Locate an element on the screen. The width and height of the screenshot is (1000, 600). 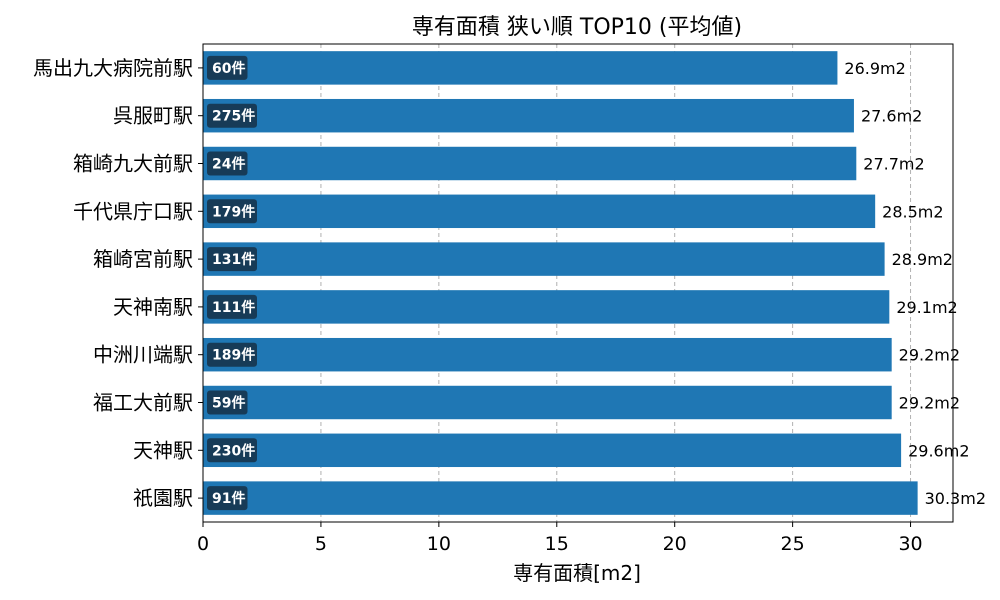
x-tick-label: 5 is located at coordinates (321, 544).